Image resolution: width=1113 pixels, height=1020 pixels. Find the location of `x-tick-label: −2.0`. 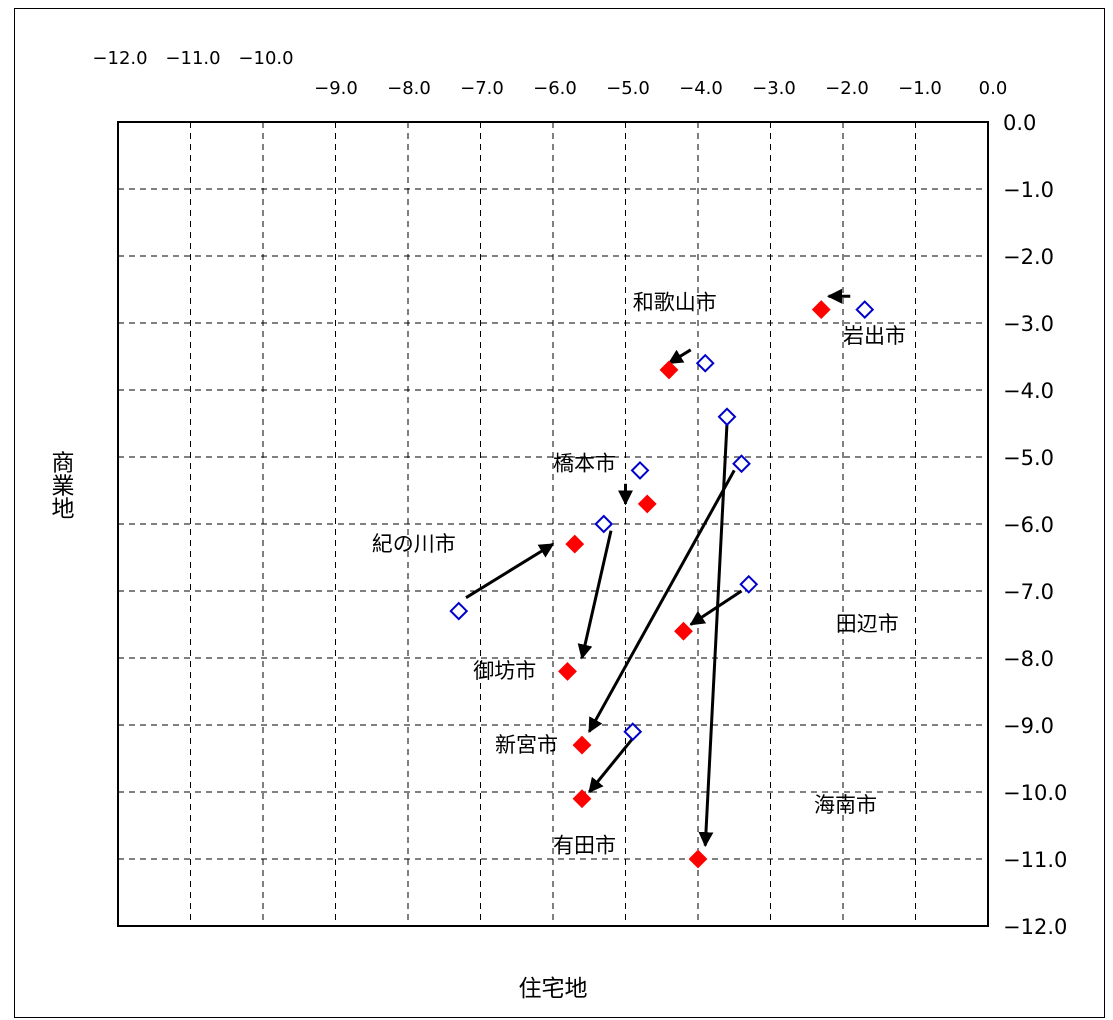

x-tick-label: −2.0 is located at coordinates (847, 88).